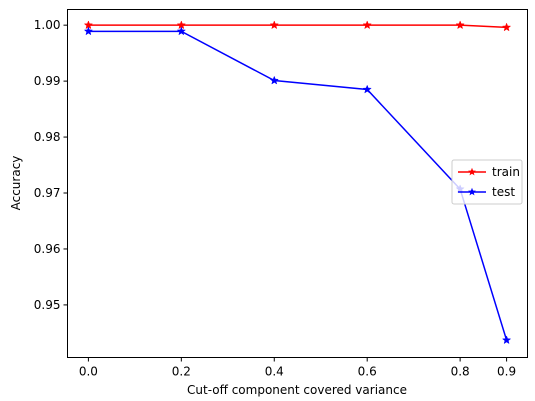 The width and height of the screenshot is (535, 401). Describe the element at coordinates (297, 368) in the screenshot. I see `x-axis-ticks: 0.0 0.2 0.4 0.6 0.8 0.9` at that location.